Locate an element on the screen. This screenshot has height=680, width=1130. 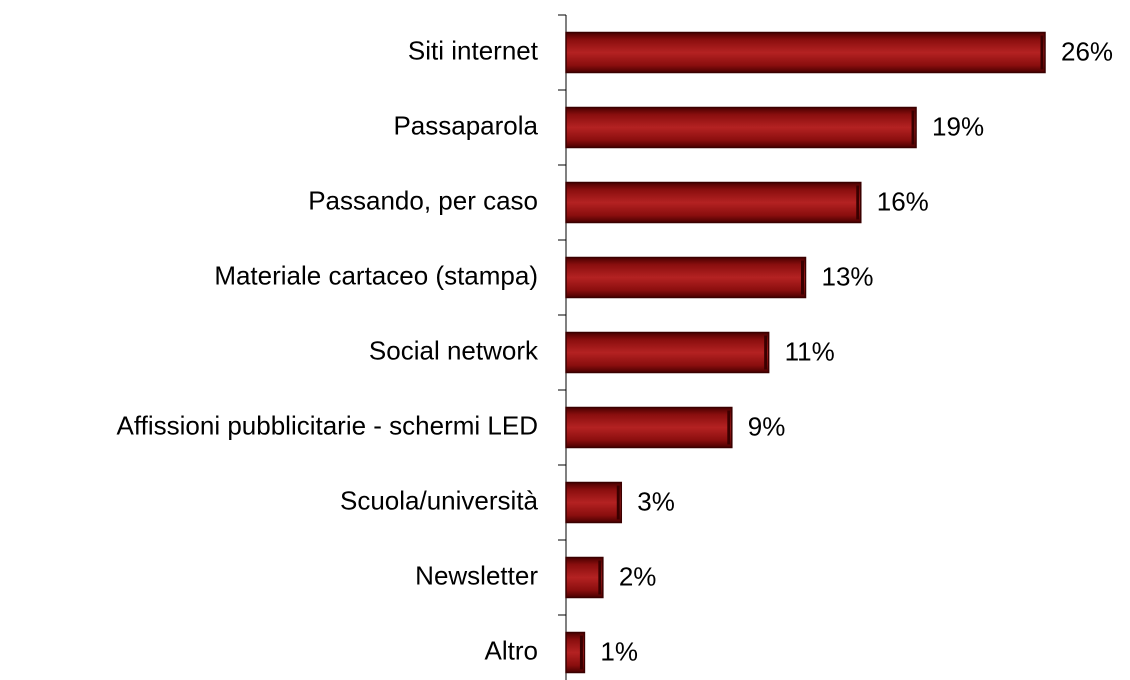
value-label: 1% is located at coordinates (619, 651).